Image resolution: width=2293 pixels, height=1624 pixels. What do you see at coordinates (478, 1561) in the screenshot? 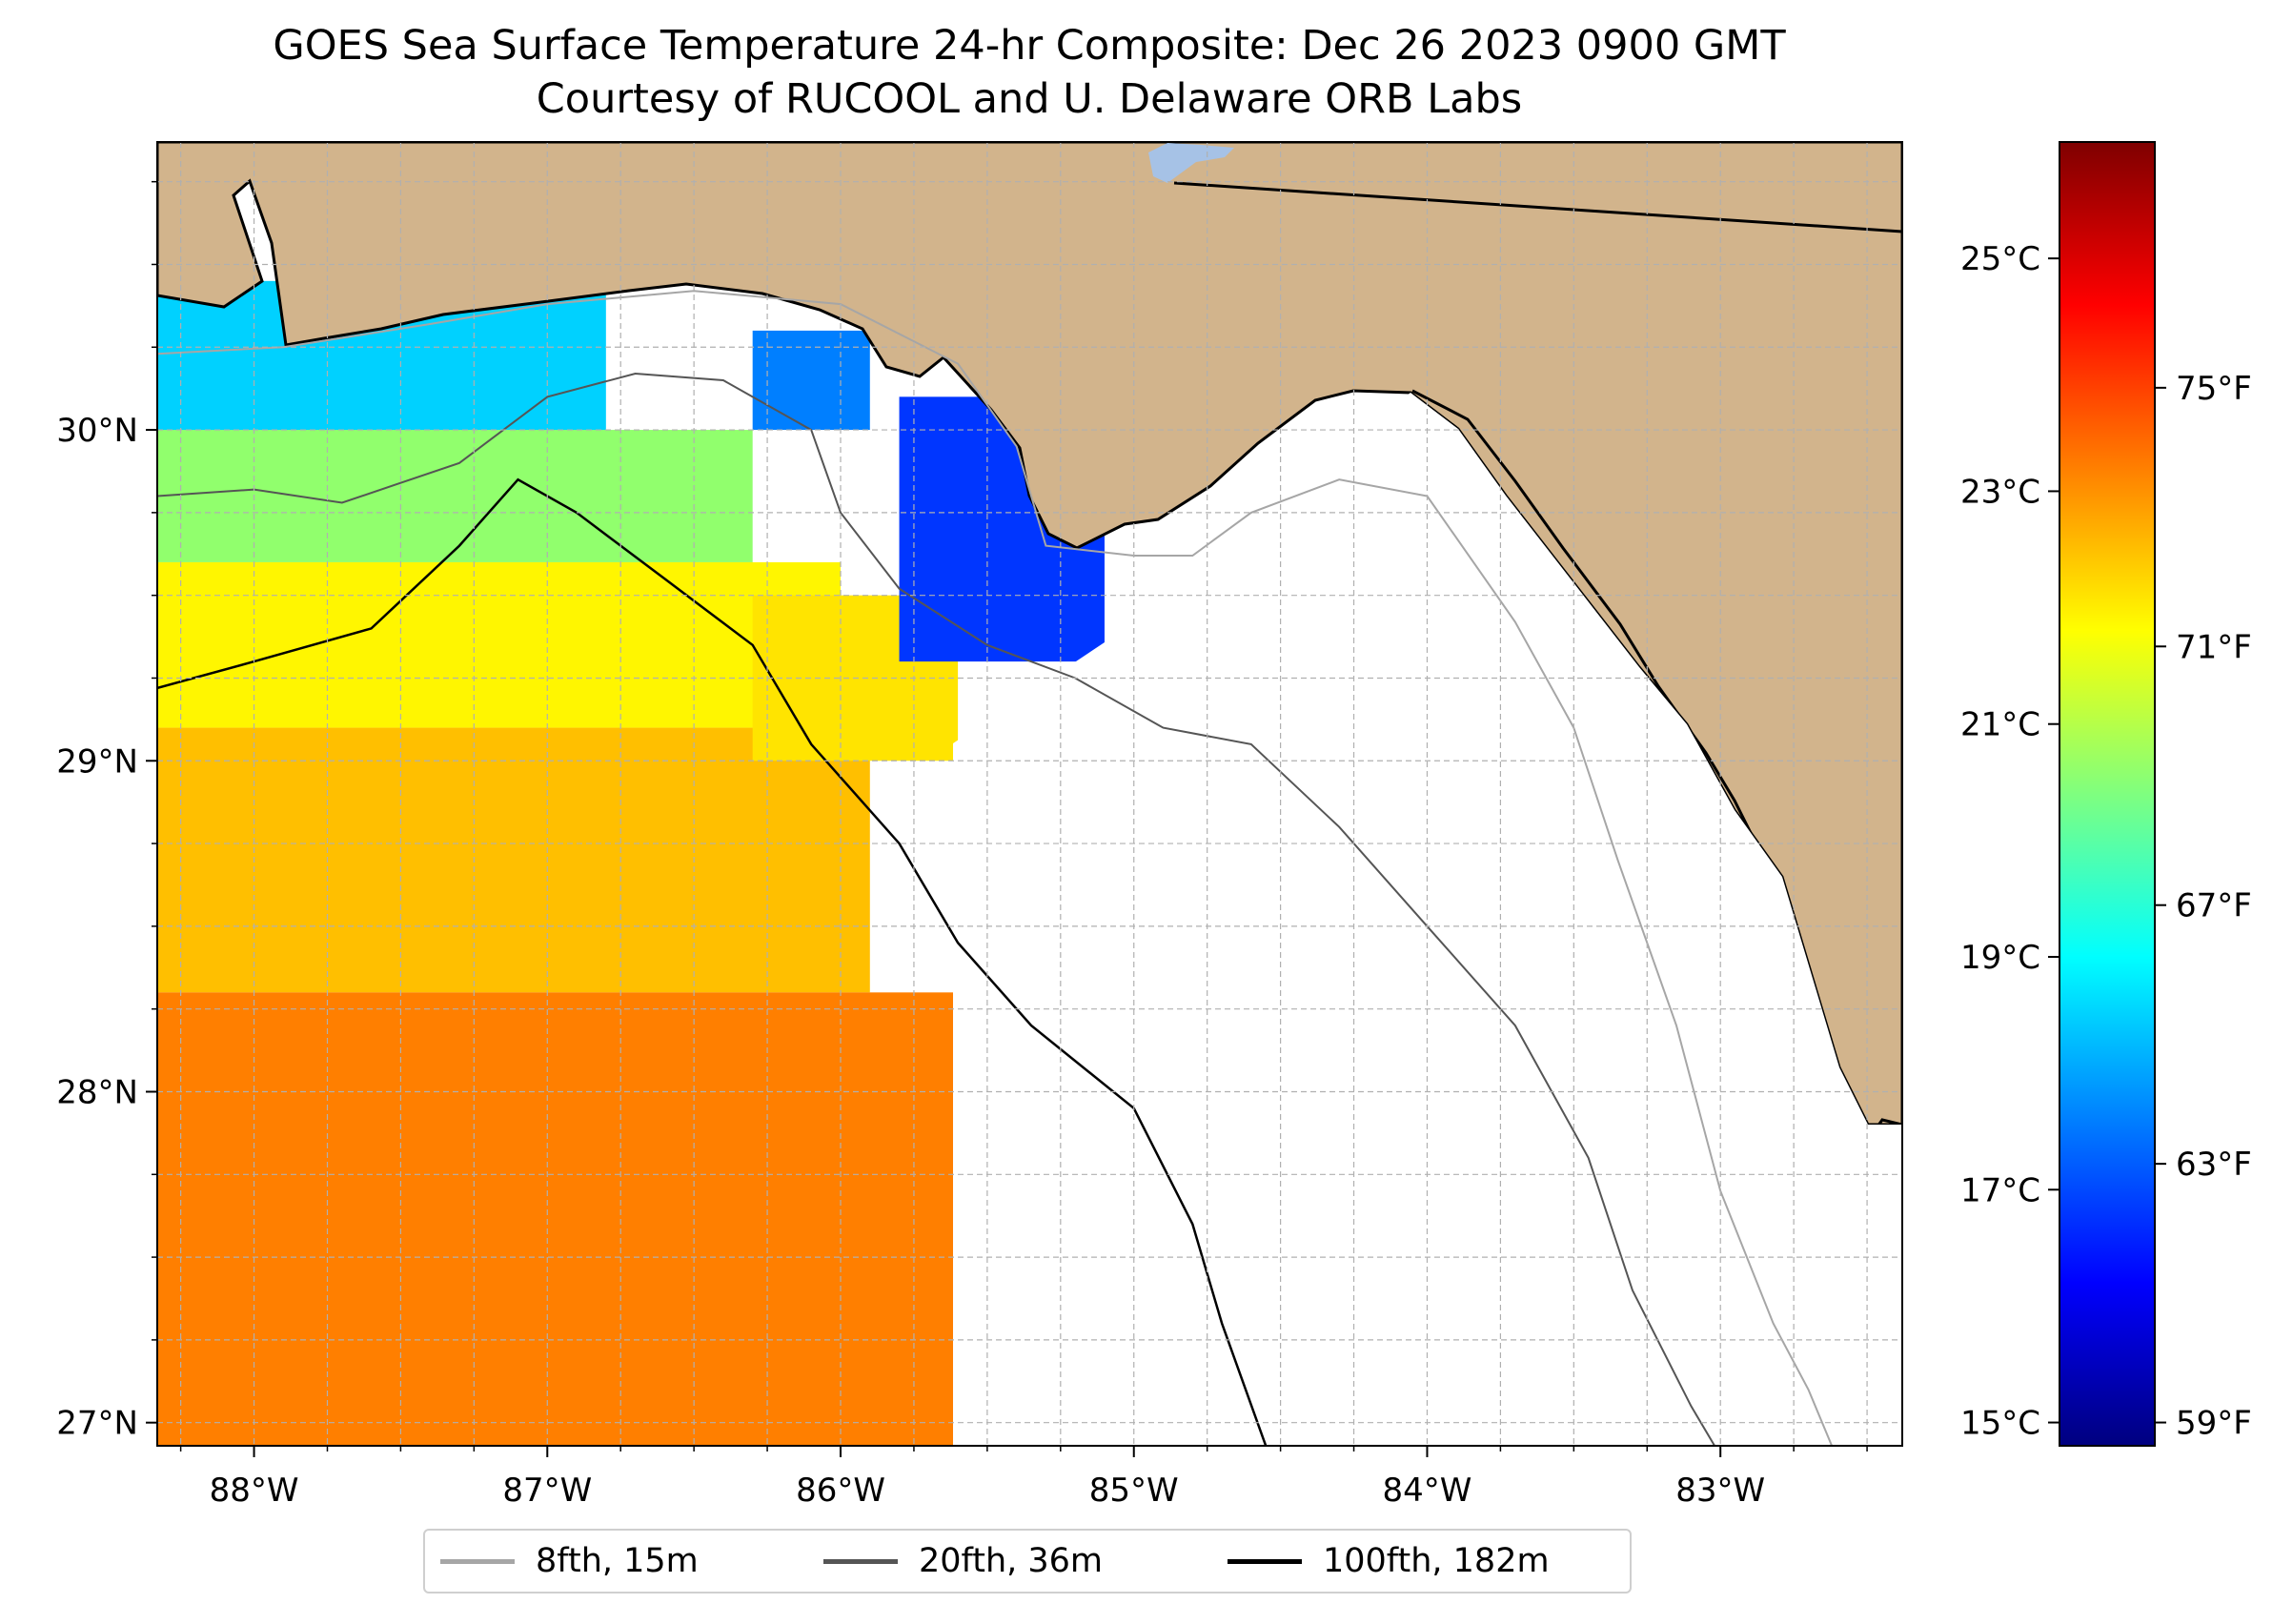
I see `legend-swatch-8fth` at bounding box center [478, 1561].